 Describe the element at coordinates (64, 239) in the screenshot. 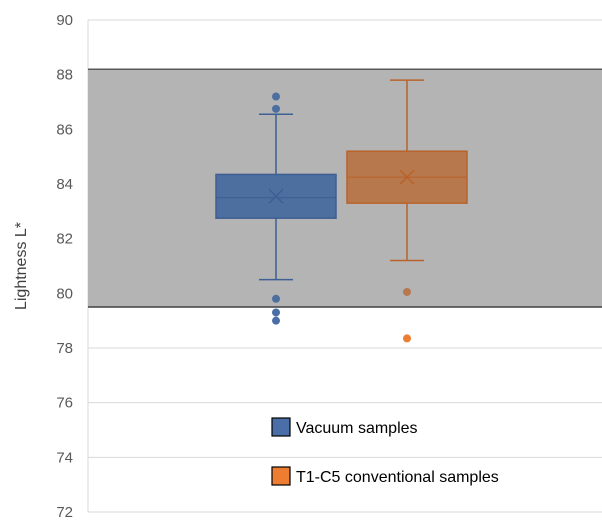

I see `y-tick-label: 82` at that location.